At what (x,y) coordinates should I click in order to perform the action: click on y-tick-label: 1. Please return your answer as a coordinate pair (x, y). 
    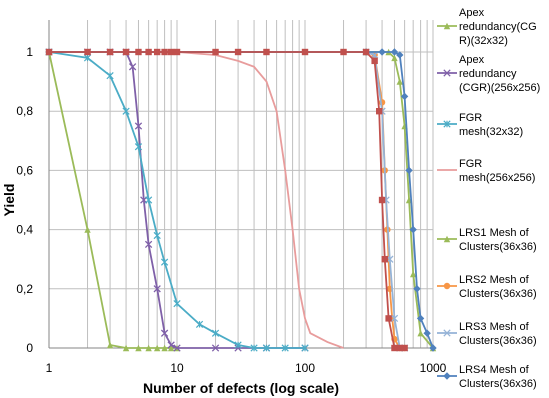
    Looking at the image, I should click on (29, 52).